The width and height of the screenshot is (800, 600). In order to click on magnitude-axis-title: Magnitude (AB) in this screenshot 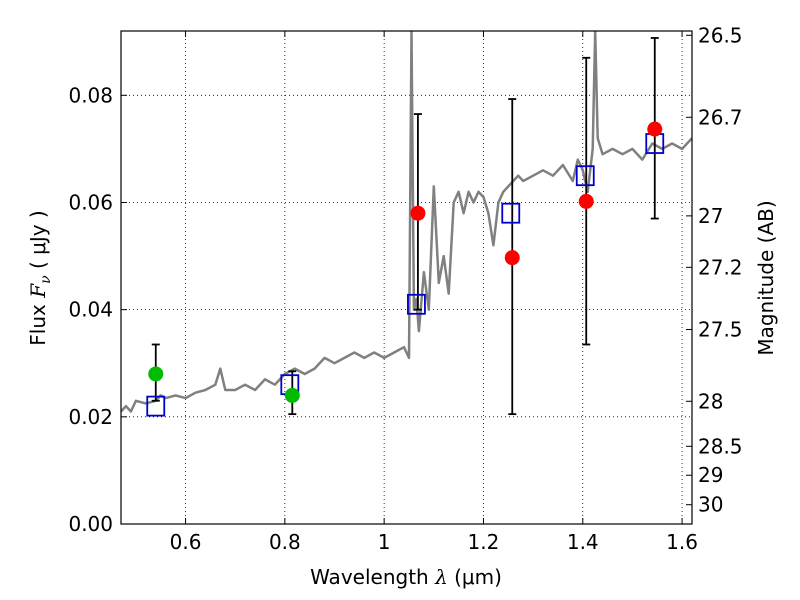, I will do `click(766, 277)`.